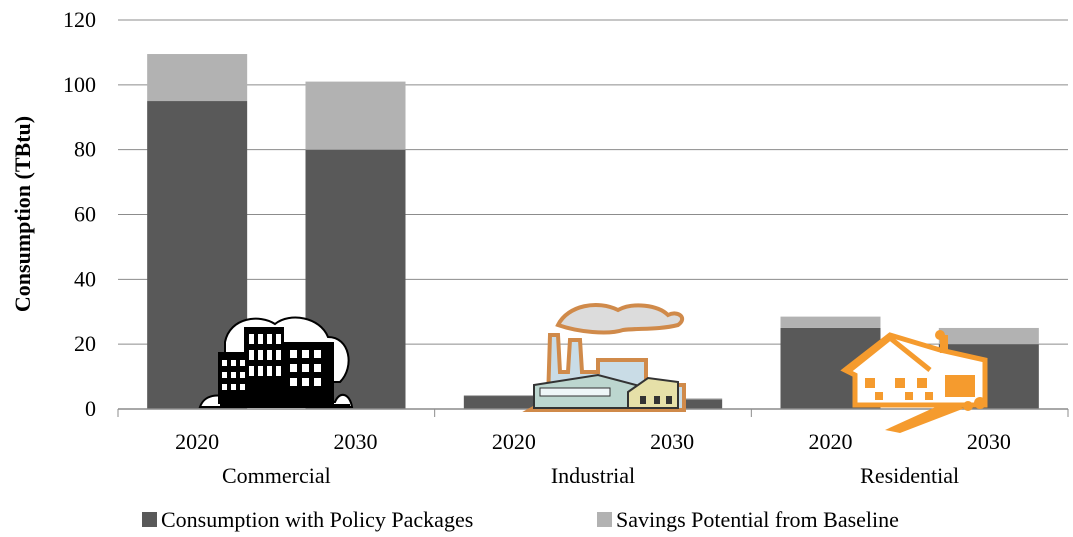 The width and height of the screenshot is (1073, 537). Describe the element at coordinates (22, 214) in the screenshot. I see `y-axis-title: Consumption (TBtu)` at that location.